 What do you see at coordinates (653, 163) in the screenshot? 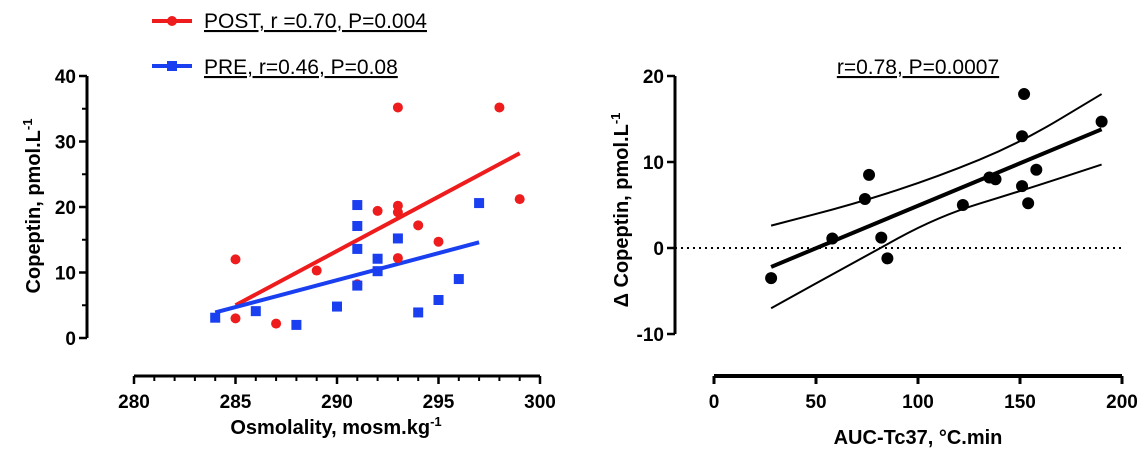
I see `right-y-tick-label: 10` at bounding box center [653, 163].